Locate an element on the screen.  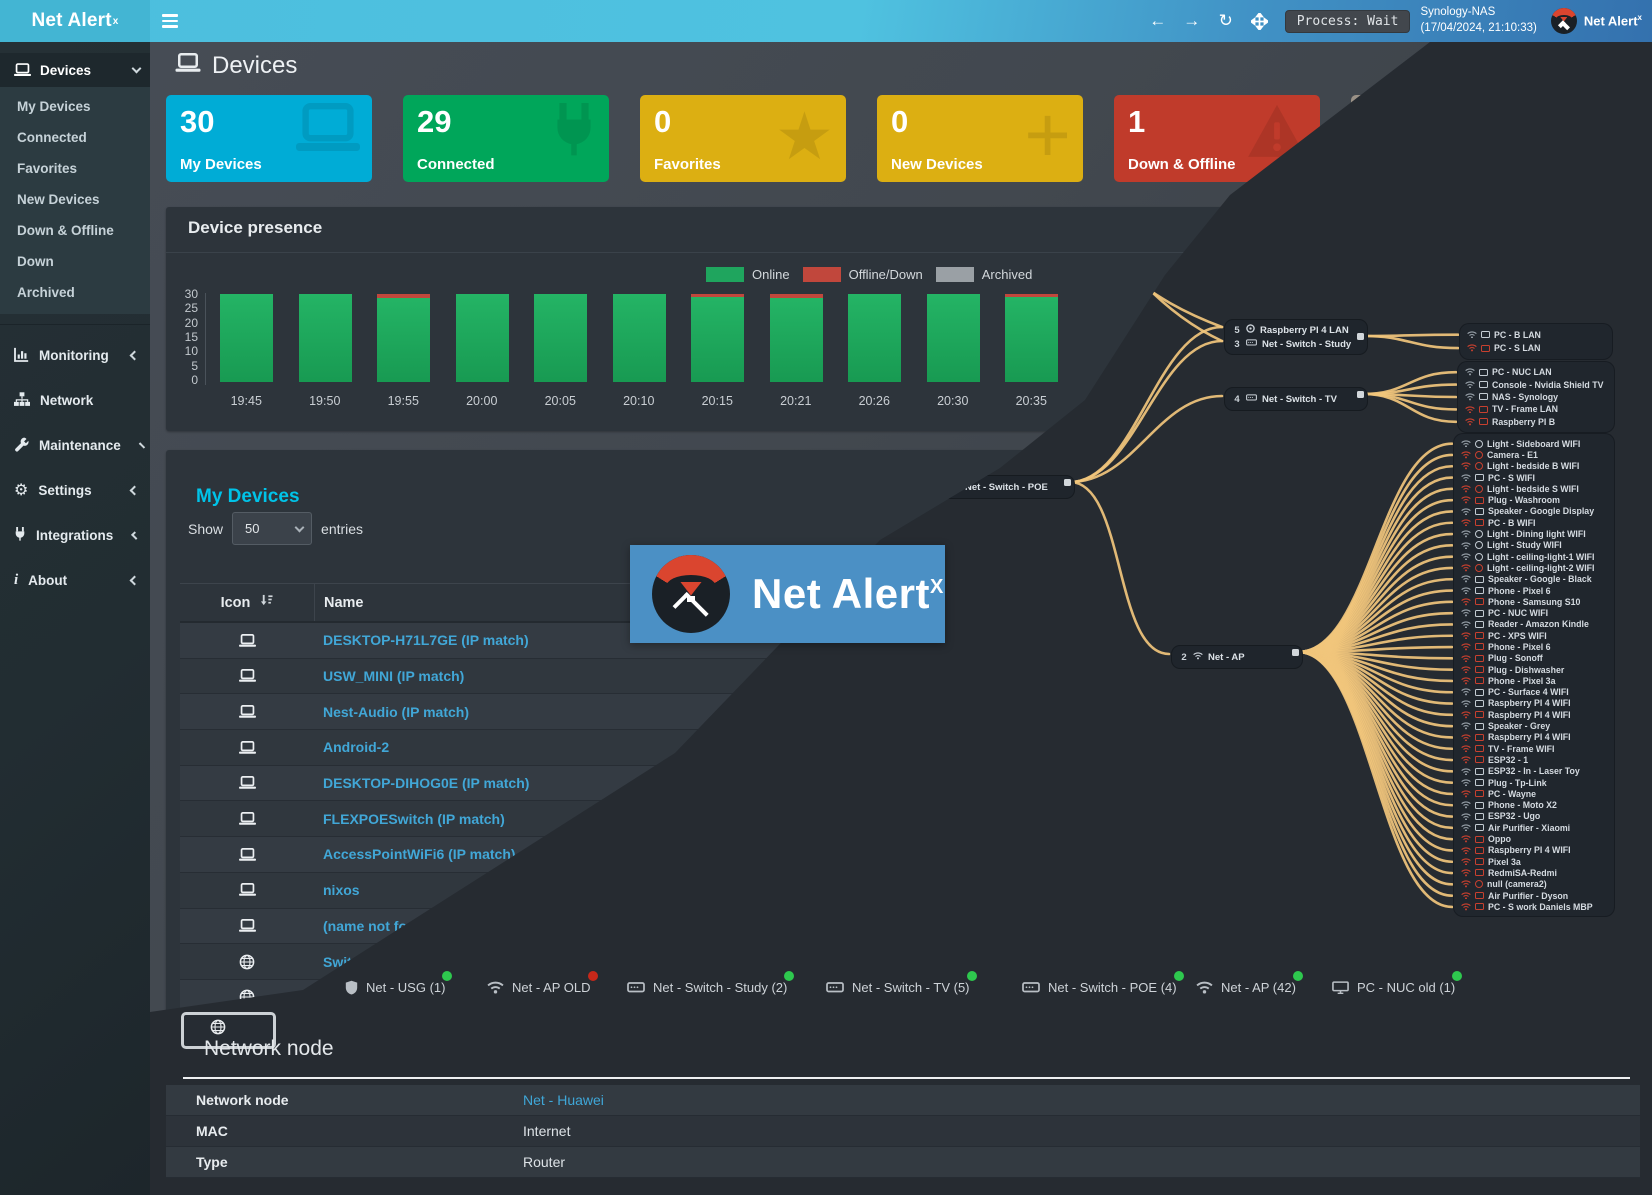
device-node-pc-s-wifi: PC - S WIFI is located at coordinates (1534, 477).